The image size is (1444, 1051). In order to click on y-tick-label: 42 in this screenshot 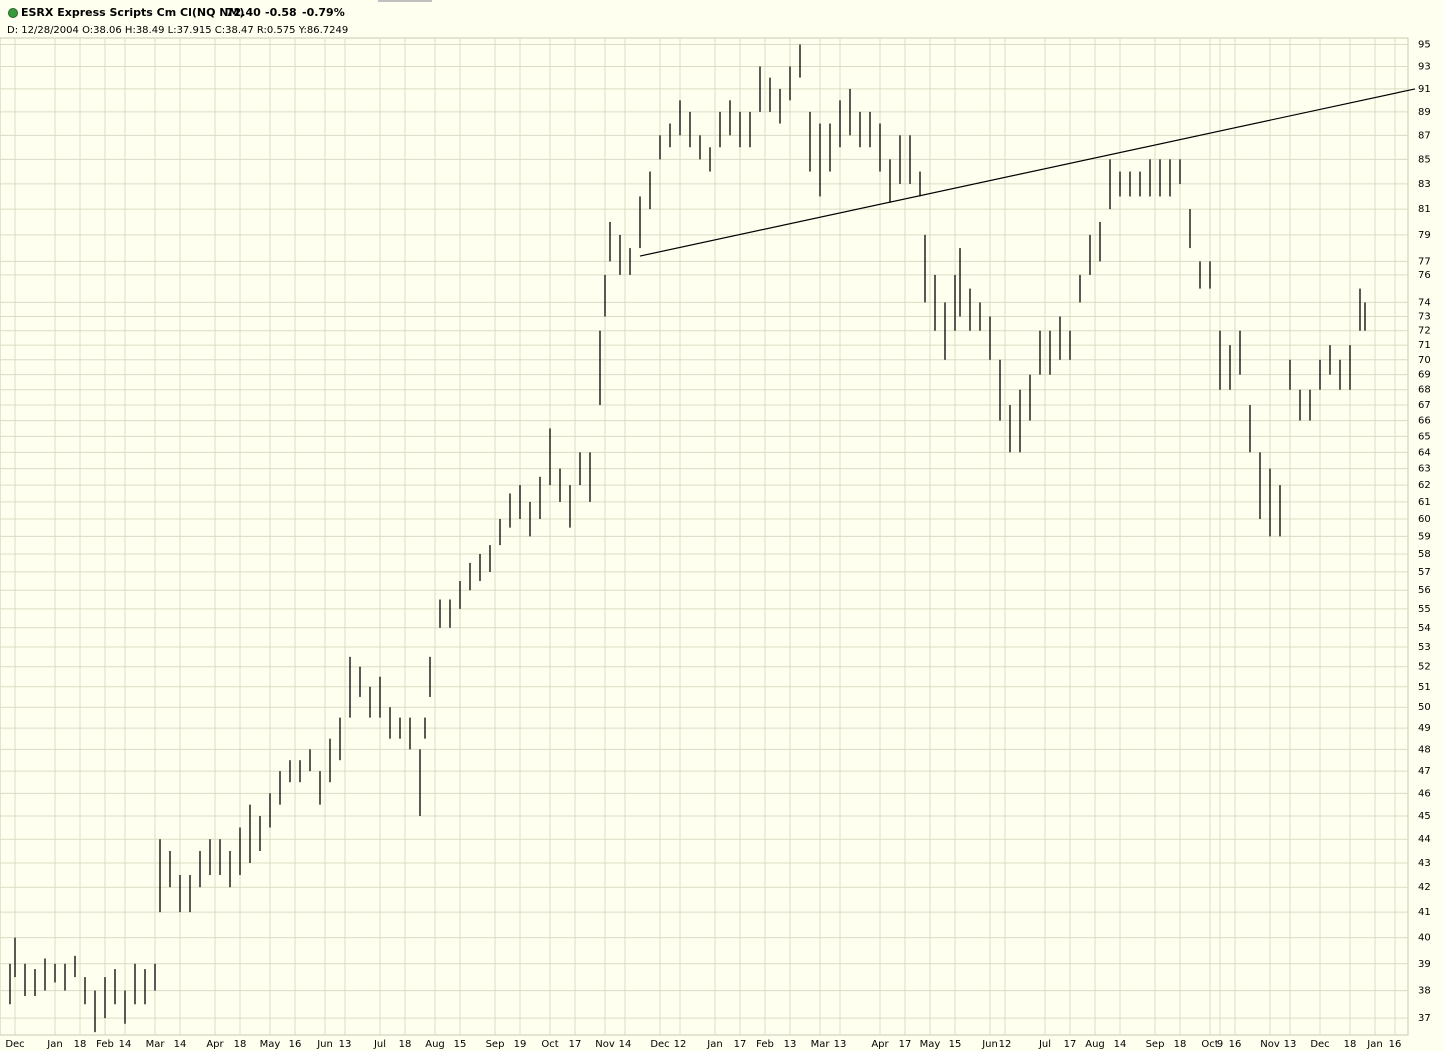, I will do `click(1424, 887)`.